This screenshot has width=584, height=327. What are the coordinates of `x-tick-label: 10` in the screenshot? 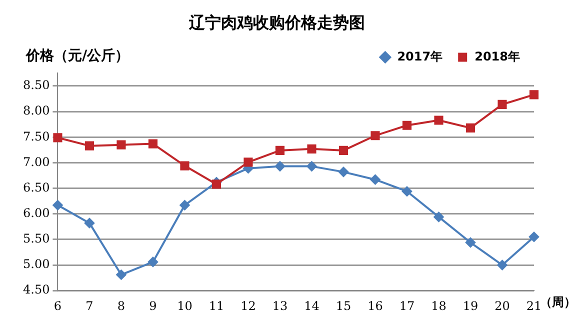 It's located at (184, 305).